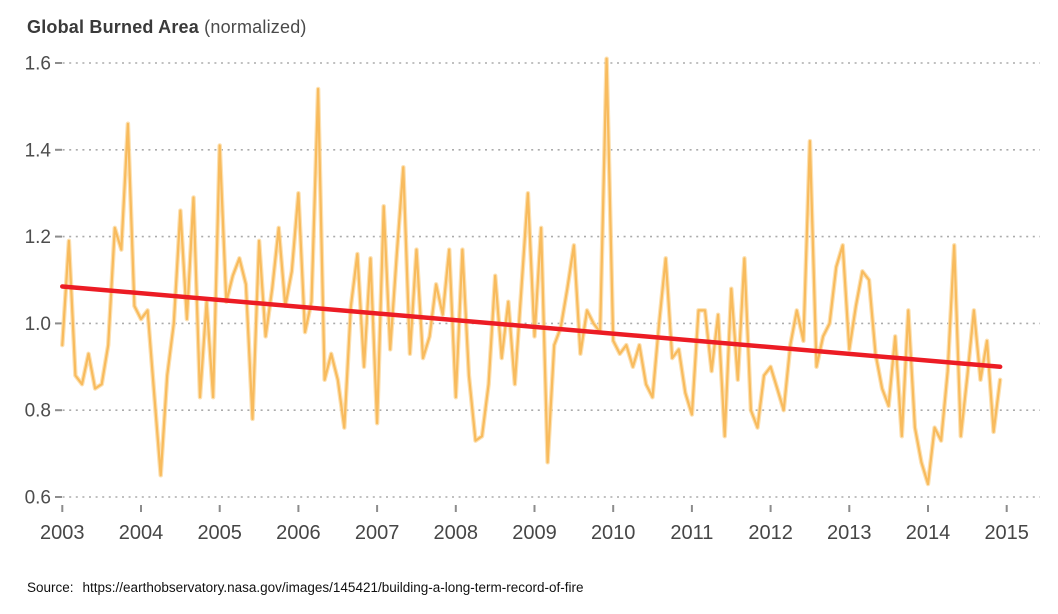  I want to click on x-axis-label-2015: 2015, so click(1006, 533).